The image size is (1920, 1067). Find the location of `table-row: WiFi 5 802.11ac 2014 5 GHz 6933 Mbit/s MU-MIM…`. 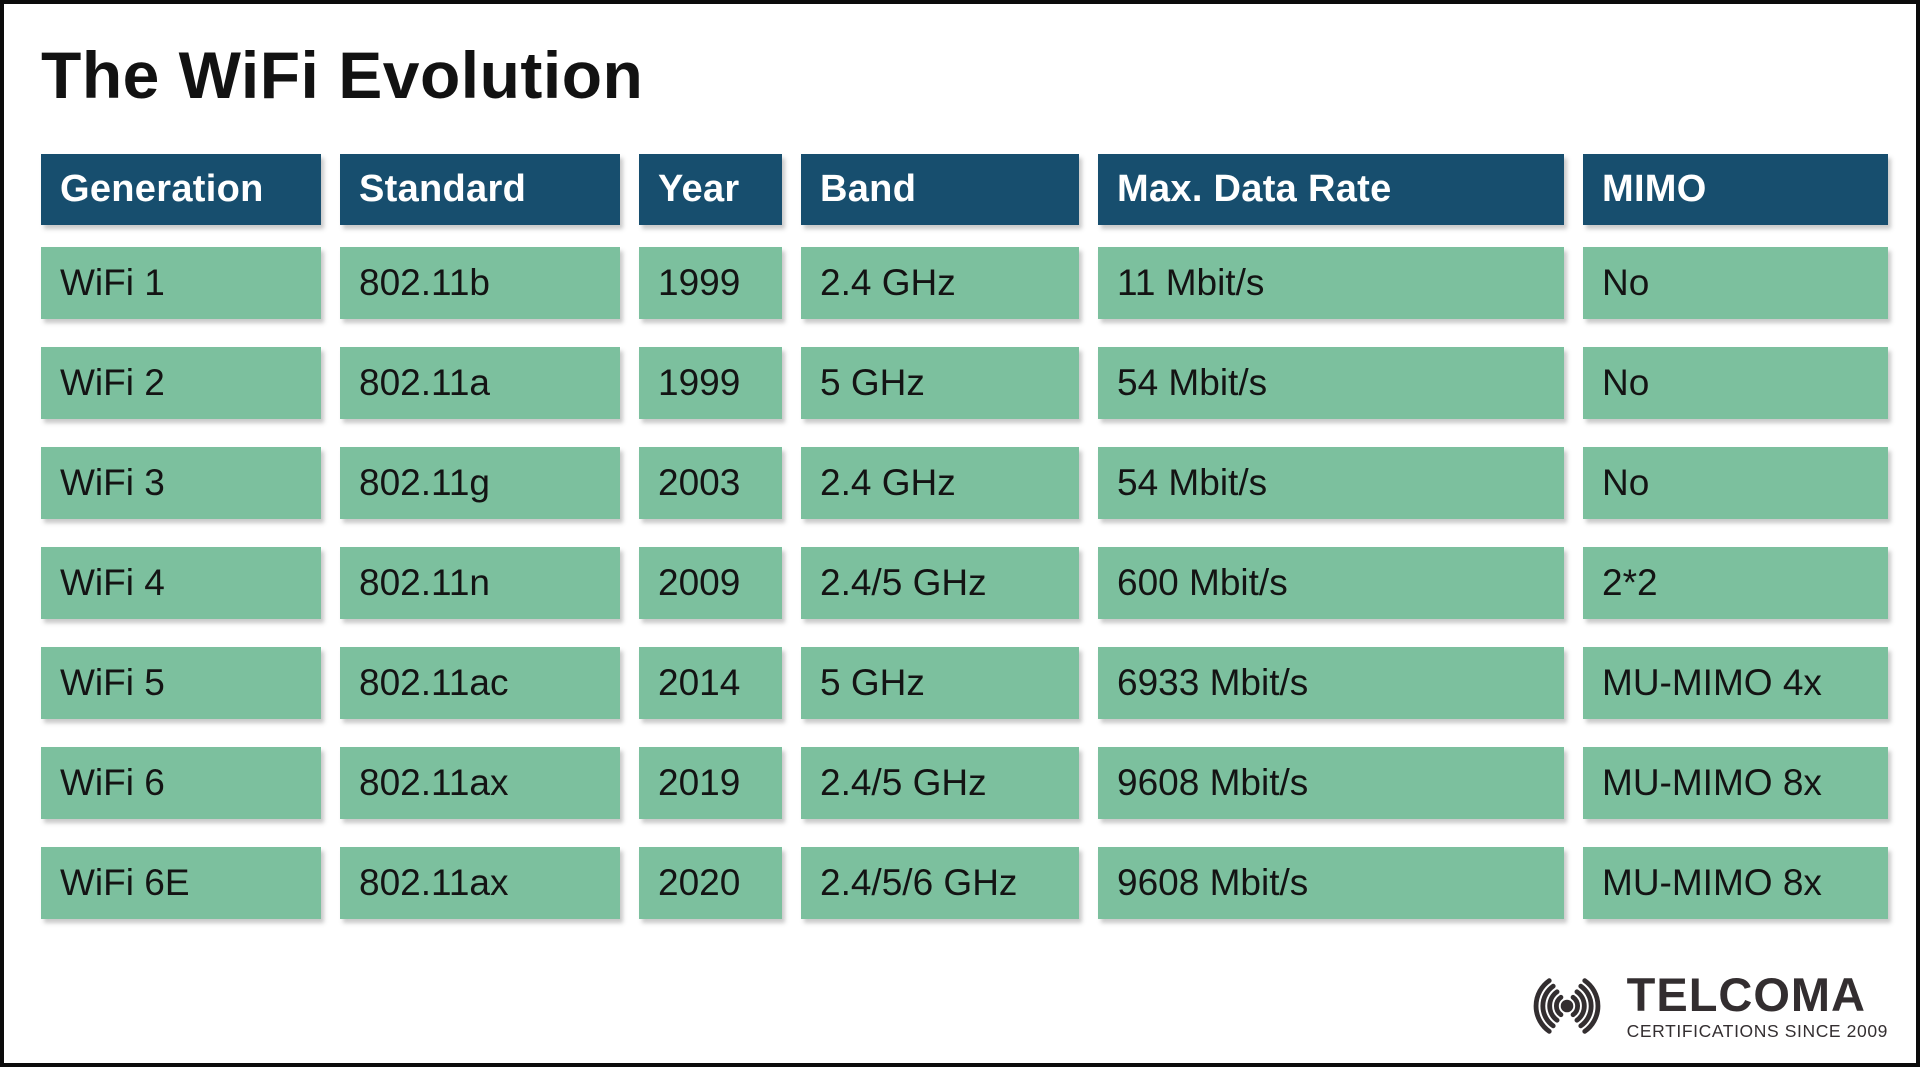

table-row: WiFi 5 802.11ac 2014 5 GHz 6933 Mbit/s MU-MIM… is located at coordinates (978, 683).